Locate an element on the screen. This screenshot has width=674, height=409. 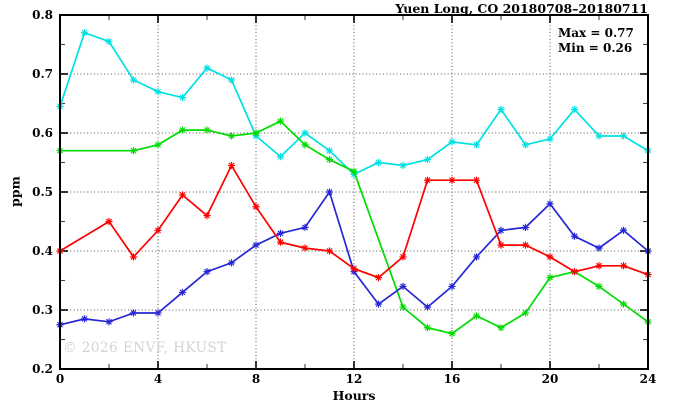
y-tick-label: 0.6 is located at coordinates (42, 133).